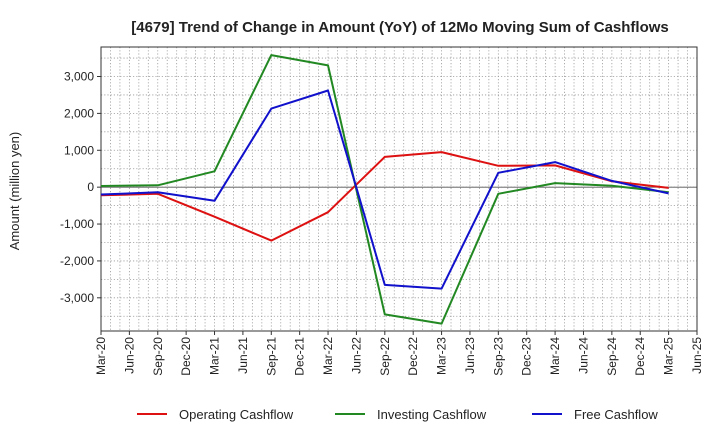  I want to click on y-tick-label: -1,000, so click(77, 224).